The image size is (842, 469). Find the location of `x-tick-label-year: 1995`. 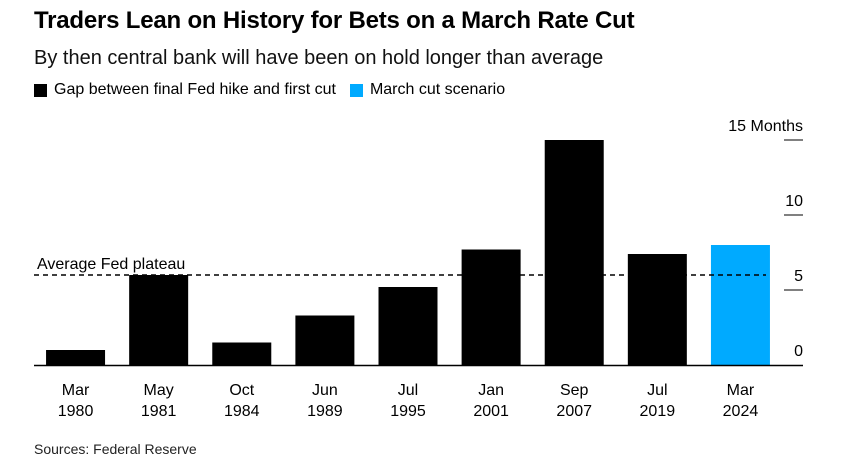

x-tick-label-year: 1995 is located at coordinates (408, 411).